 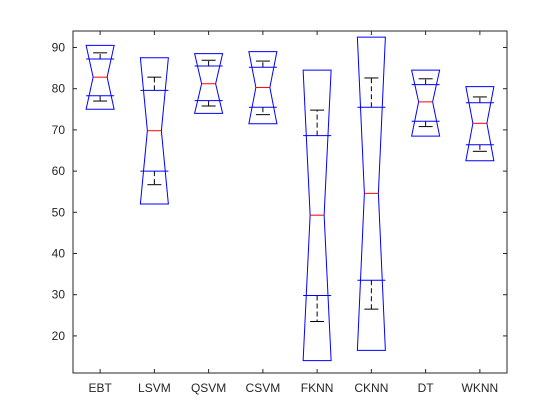 I want to click on x-tick-label-ebt: EBT, so click(x=100, y=388).